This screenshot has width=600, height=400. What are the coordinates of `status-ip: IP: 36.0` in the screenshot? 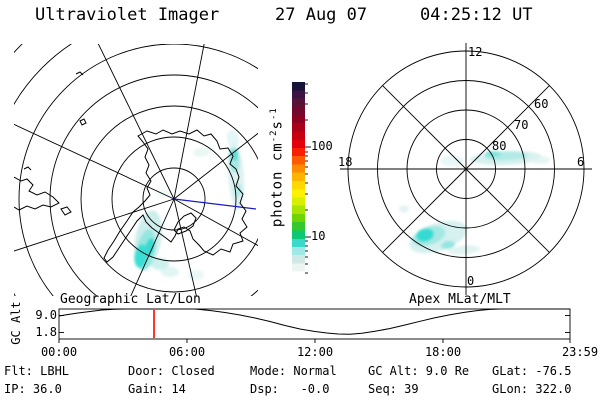 It's located at (33, 389).